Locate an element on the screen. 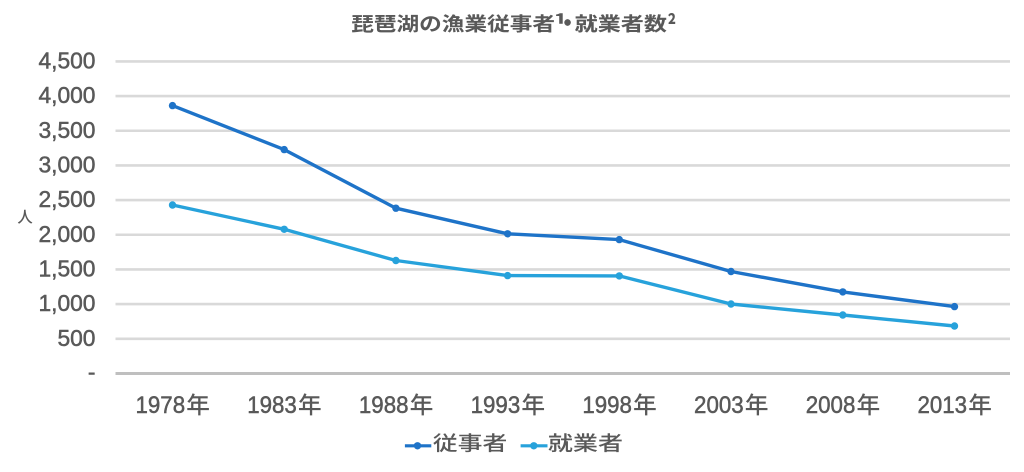 The width and height of the screenshot is (1024, 472). svg-text: 3,000 is located at coordinates (66, 164).